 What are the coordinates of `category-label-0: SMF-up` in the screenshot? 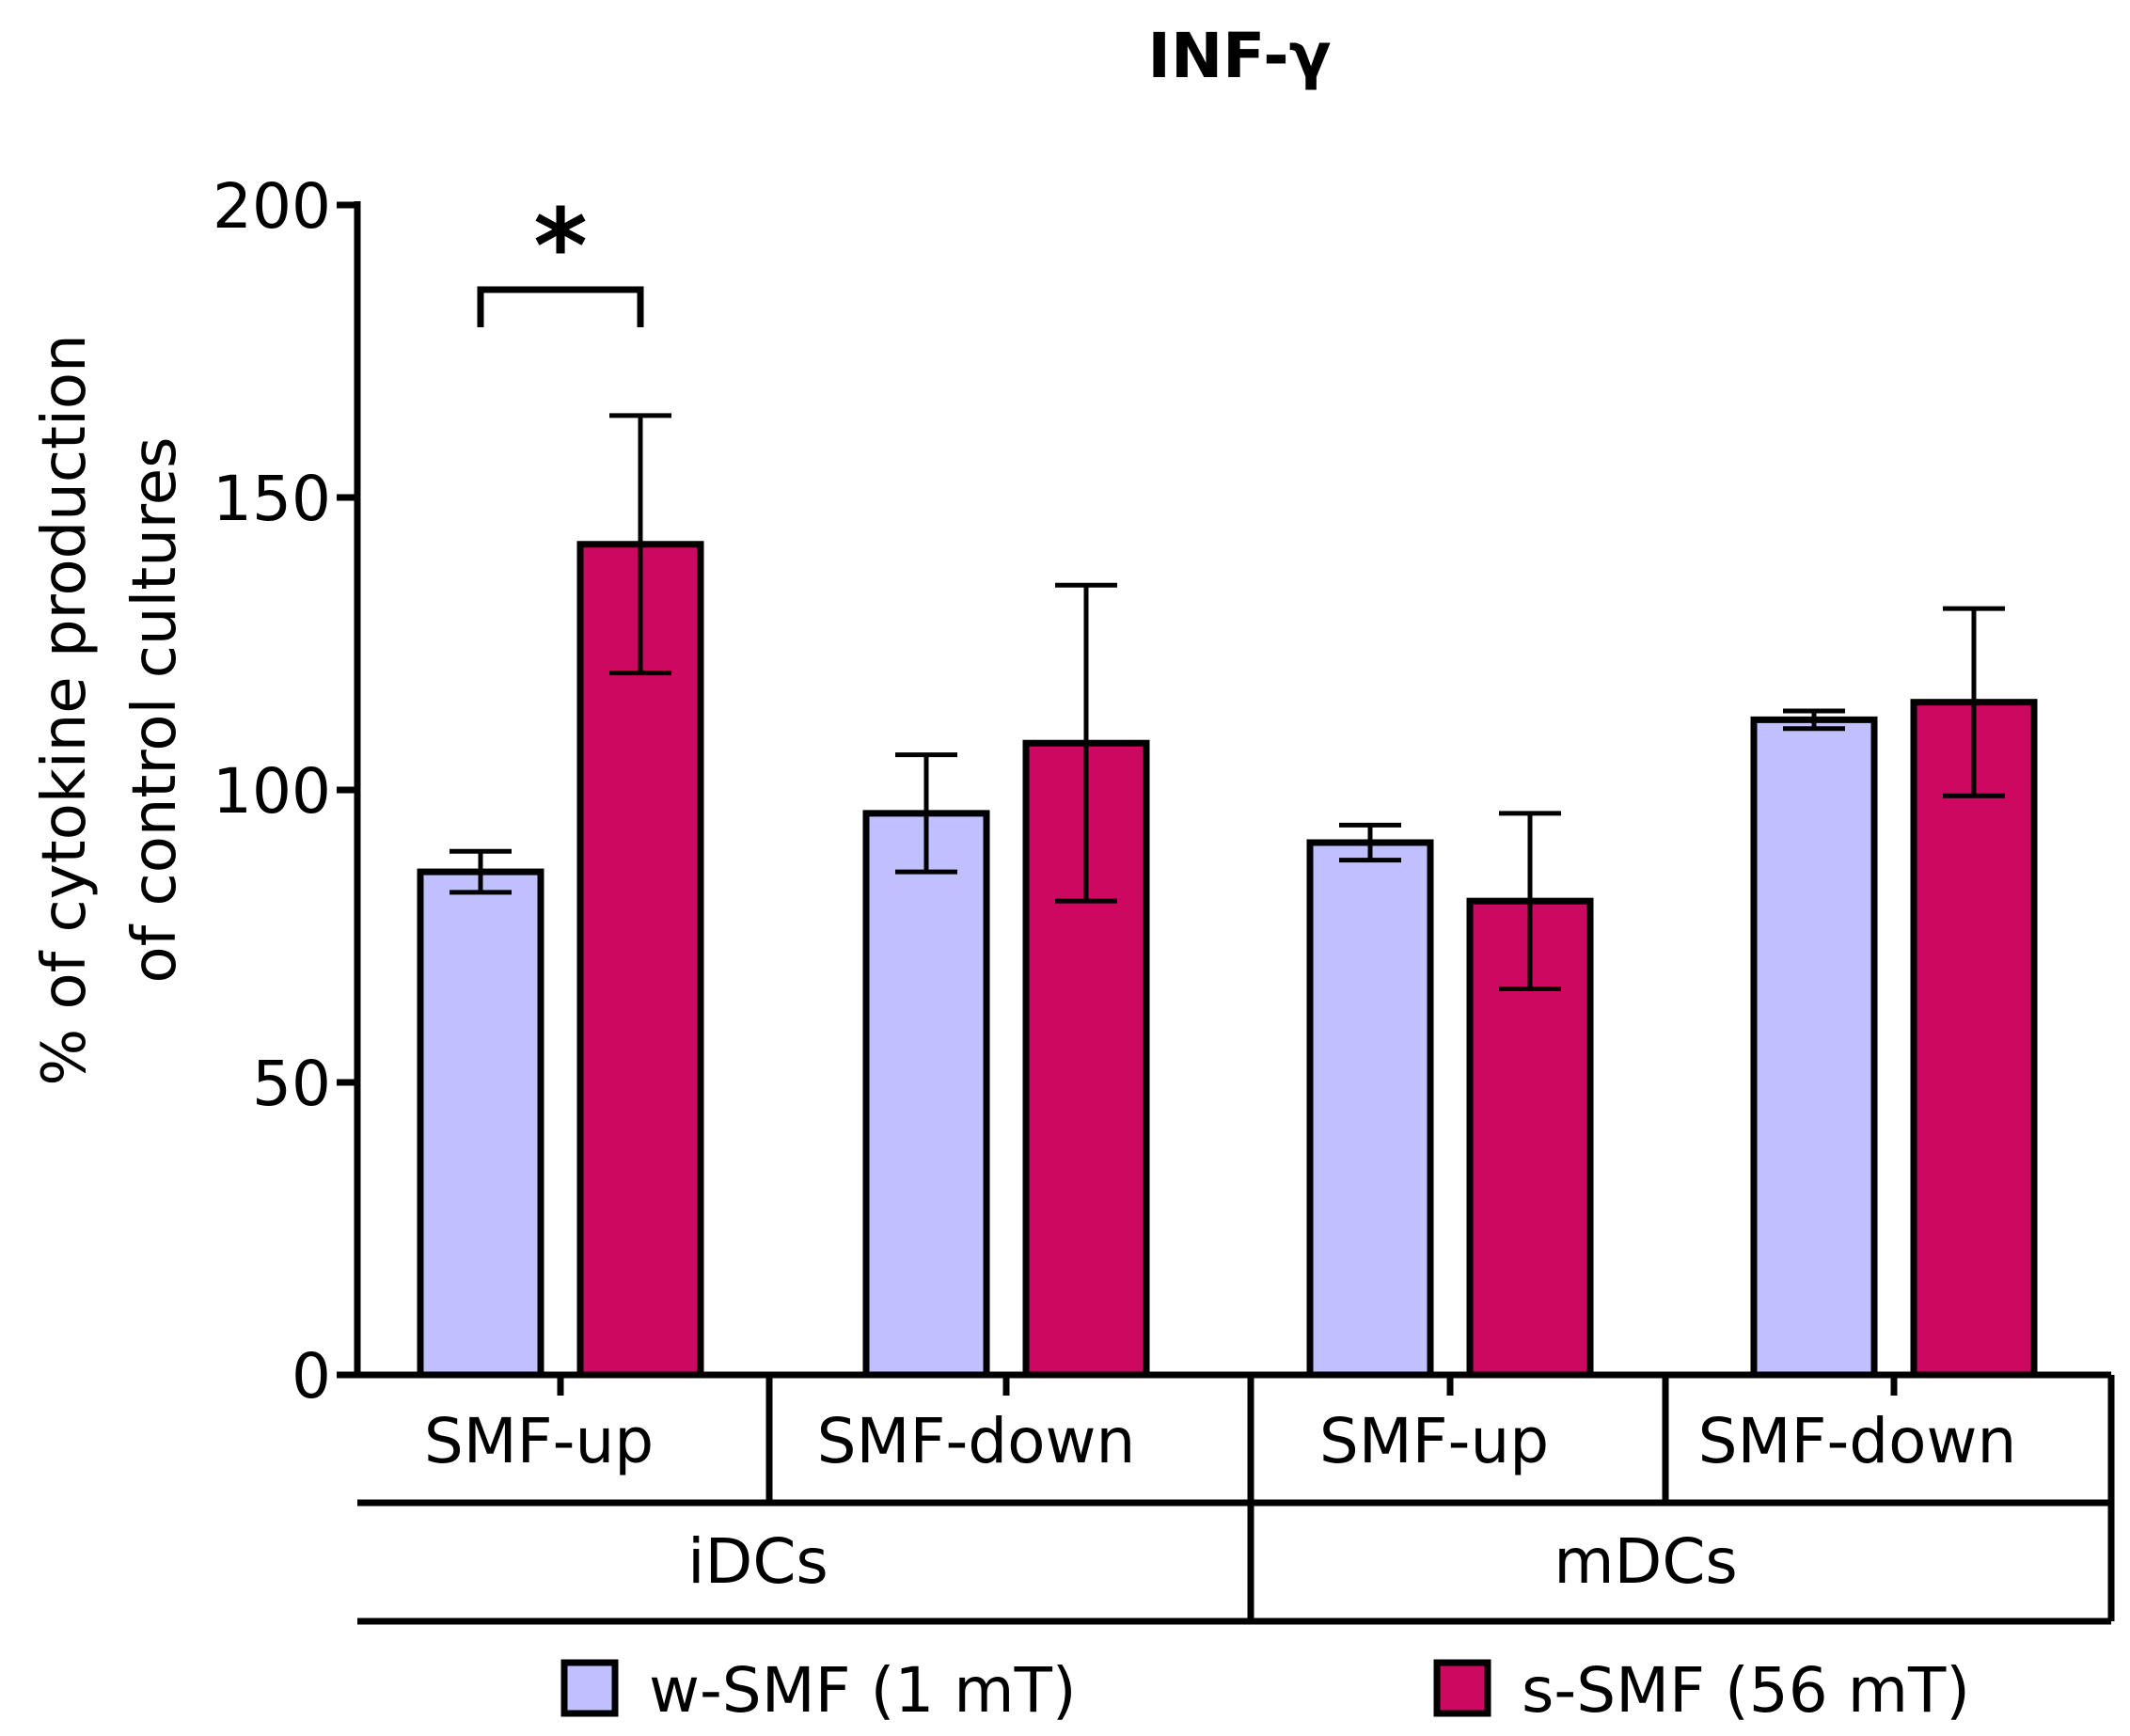 It's located at (539, 1441).